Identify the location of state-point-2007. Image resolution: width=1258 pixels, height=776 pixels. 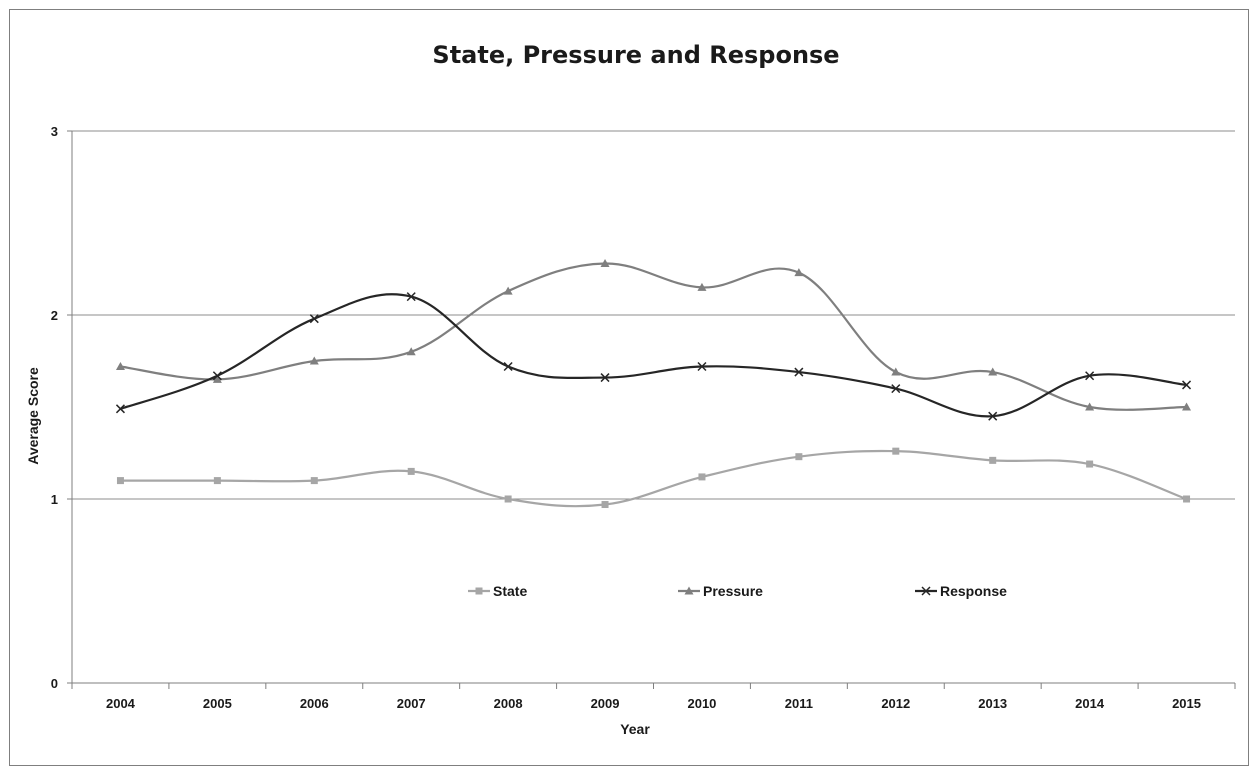
(411, 471).